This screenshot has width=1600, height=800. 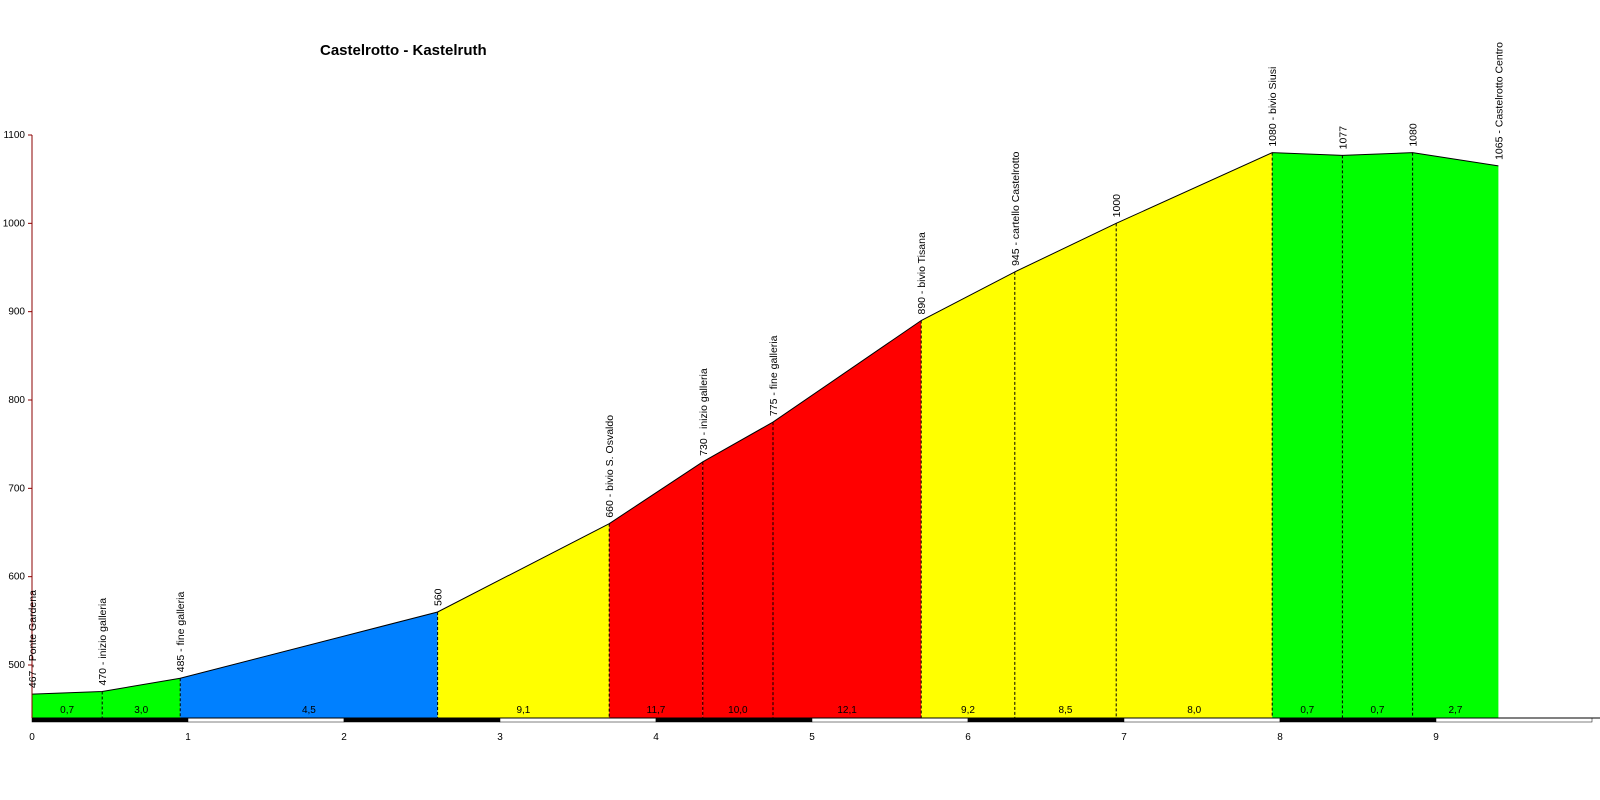 I want to click on x-tick-label: 1, so click(x=188, y=737).